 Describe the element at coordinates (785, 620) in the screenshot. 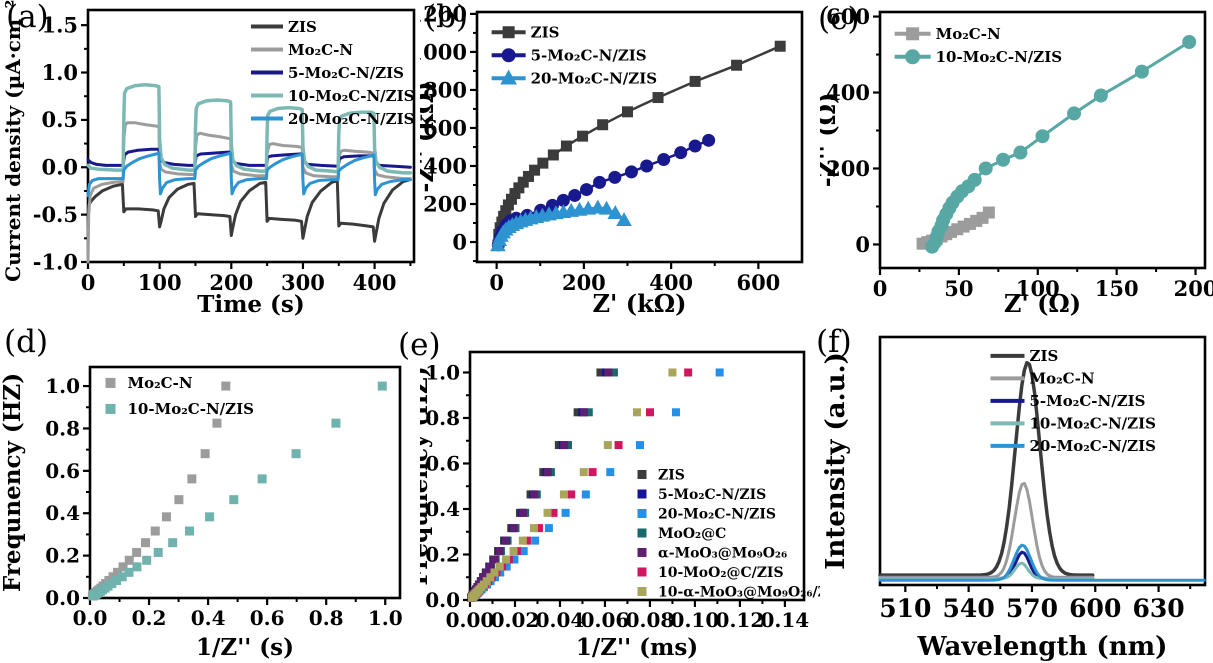

I see `svg-text: 0.14` at that location.